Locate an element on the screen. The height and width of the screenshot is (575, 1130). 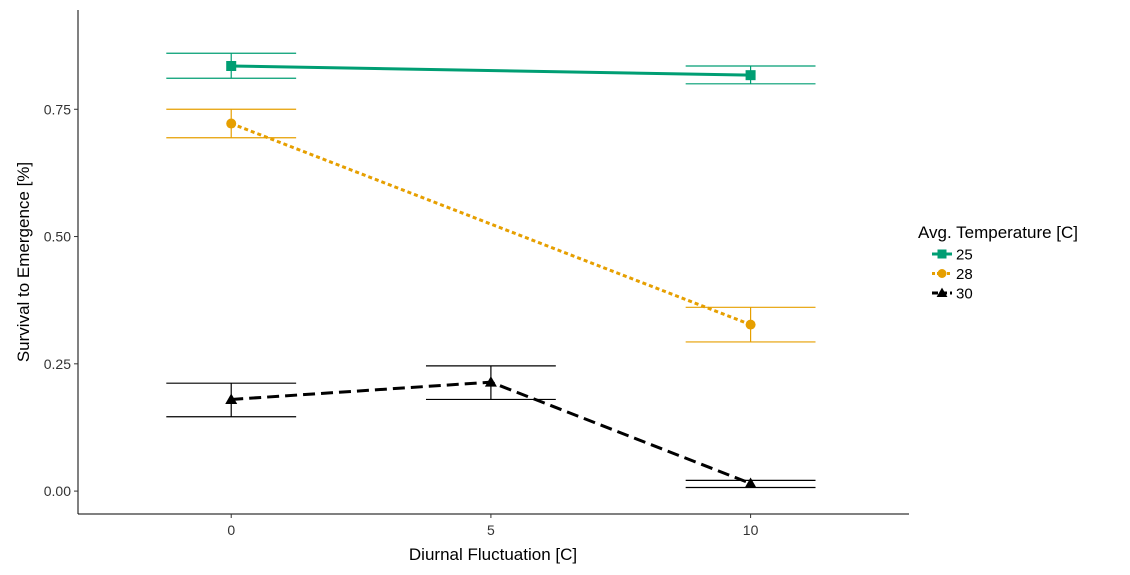
x-tick-label: 5 is located at coordinates (491, 530).